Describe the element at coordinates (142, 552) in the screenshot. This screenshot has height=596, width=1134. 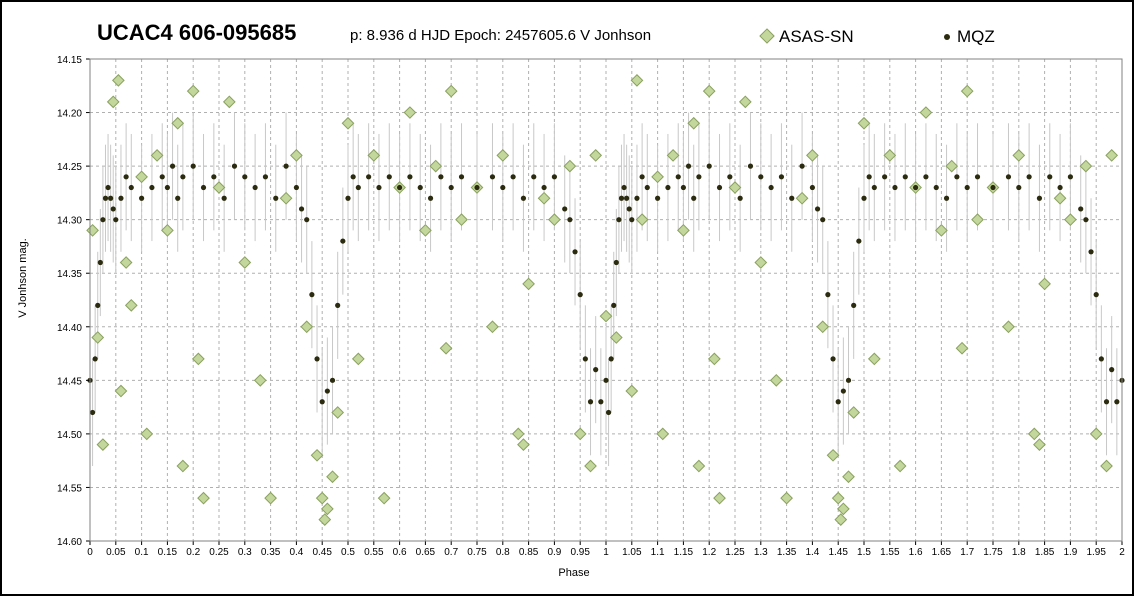
I see `x-tick-label: 0.1` at that location.